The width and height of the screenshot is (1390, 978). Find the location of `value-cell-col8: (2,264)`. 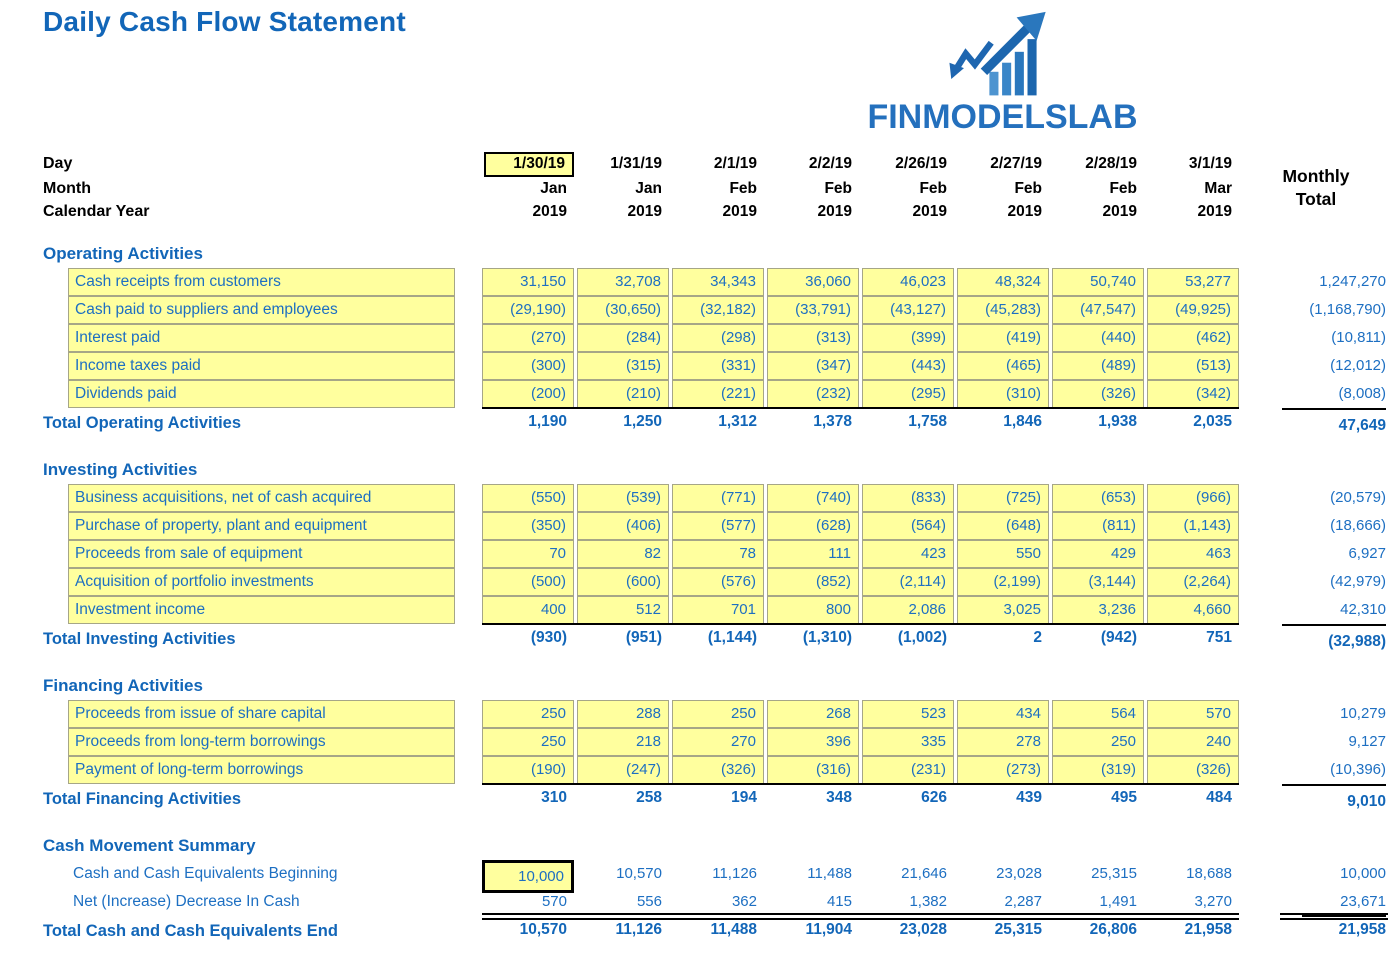

value-cell-col8: (2,264) is located at coordinates (1193, 582).